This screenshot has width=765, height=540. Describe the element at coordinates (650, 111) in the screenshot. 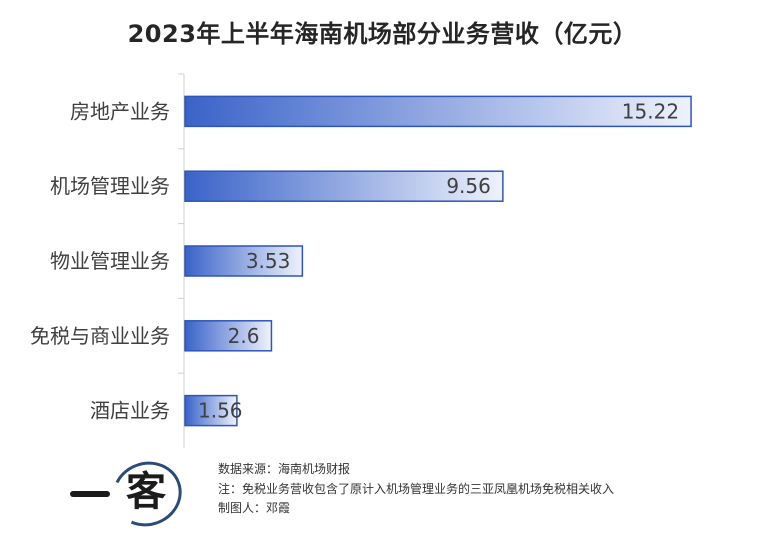

I see `value-label: 15.22` at that location.